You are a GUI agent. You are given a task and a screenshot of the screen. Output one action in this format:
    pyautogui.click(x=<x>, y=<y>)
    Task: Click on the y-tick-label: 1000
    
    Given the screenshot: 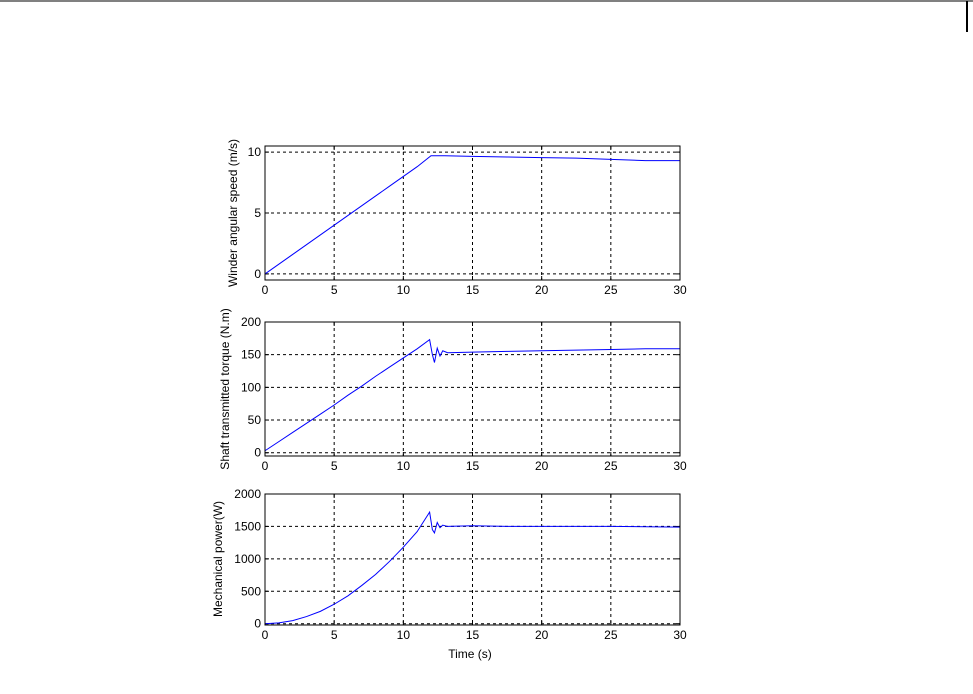 What is the action you would take?
    pyautogui.click(x=247, y=559)
    